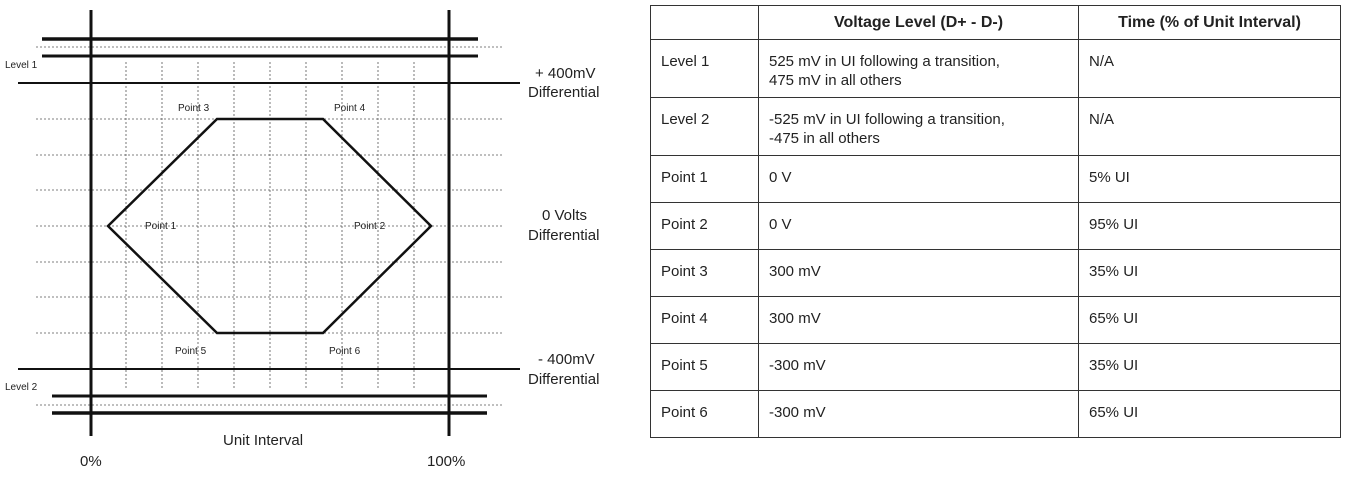  I want to click on row-name: Point 4, so click(704, 320).